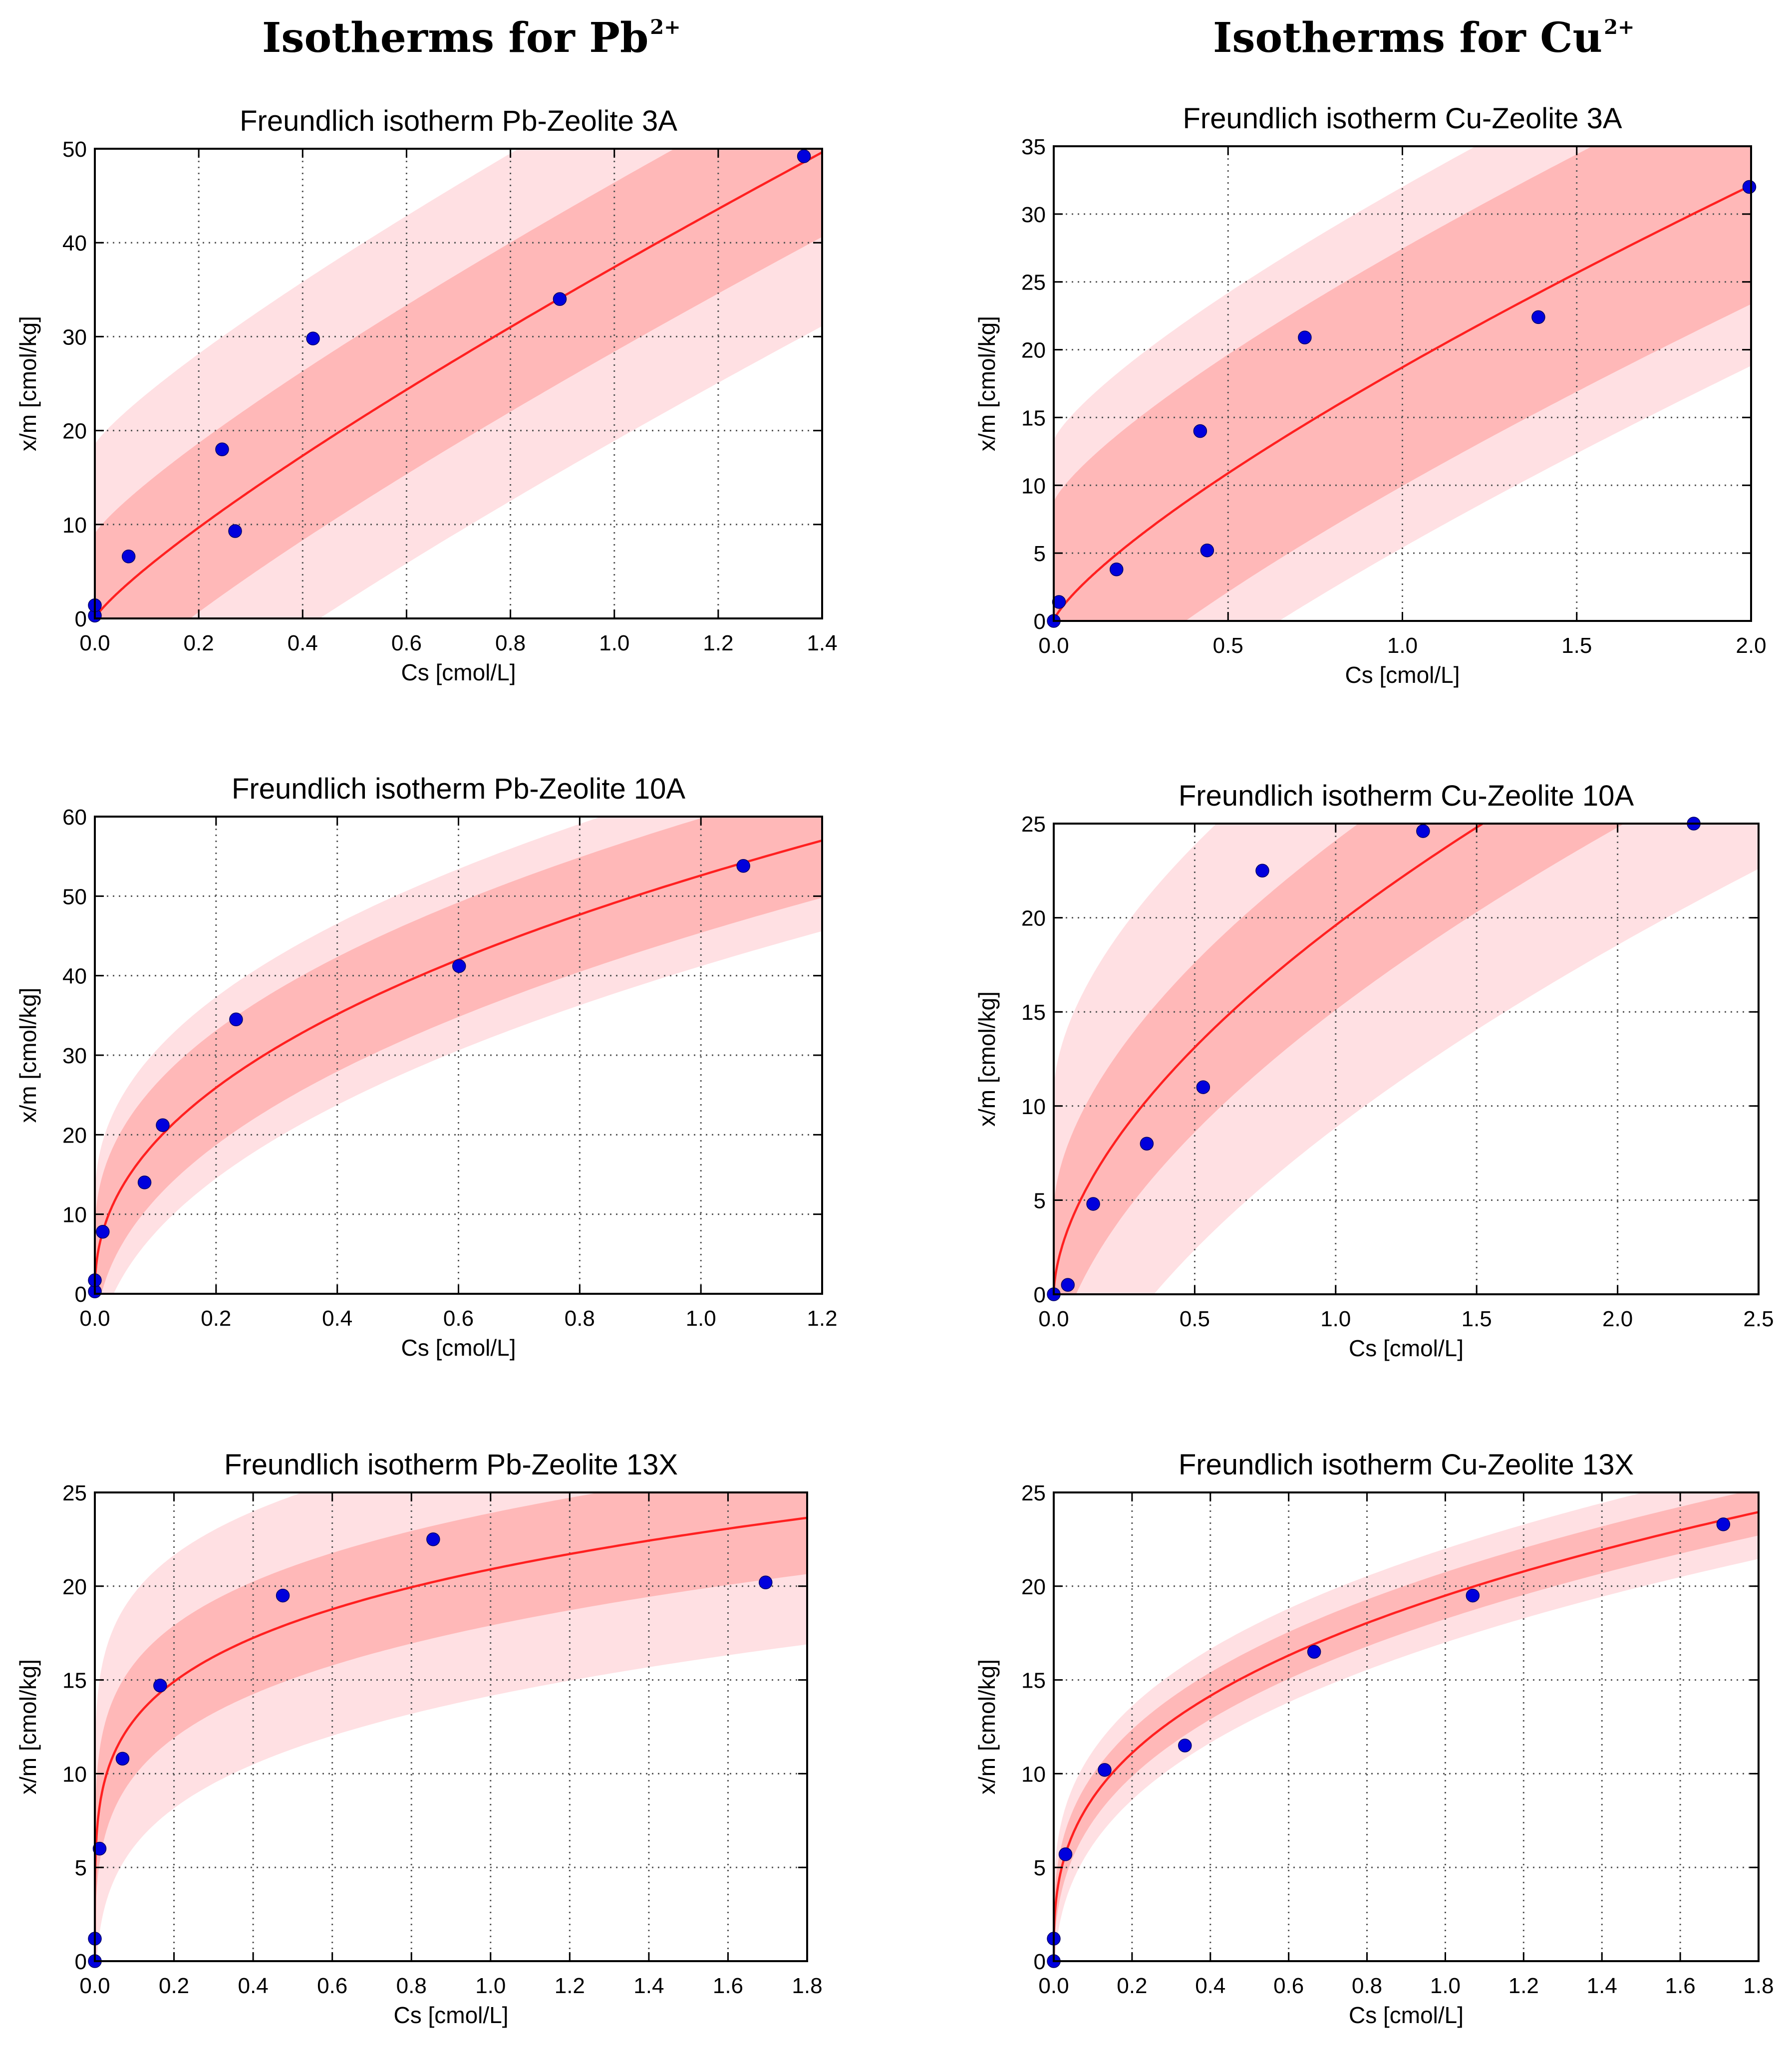 The width and height of the screenshot is (1792, 2050). I want to click on chart-title: Freundlich isotherm Pb-Zeolite 13X, so click(451, 1465).